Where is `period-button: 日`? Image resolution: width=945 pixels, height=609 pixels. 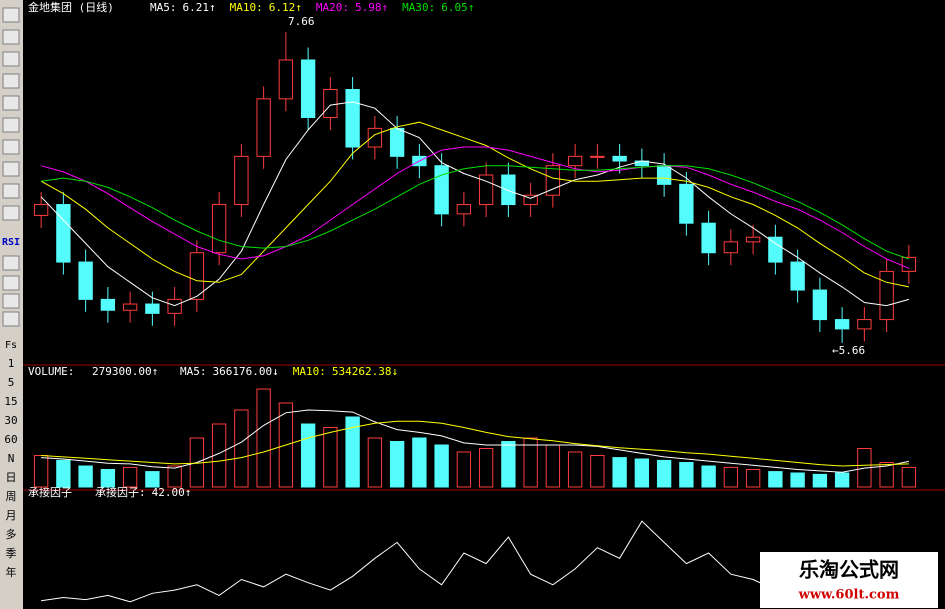 period-button: 日 is located at coordinates (11, 477).